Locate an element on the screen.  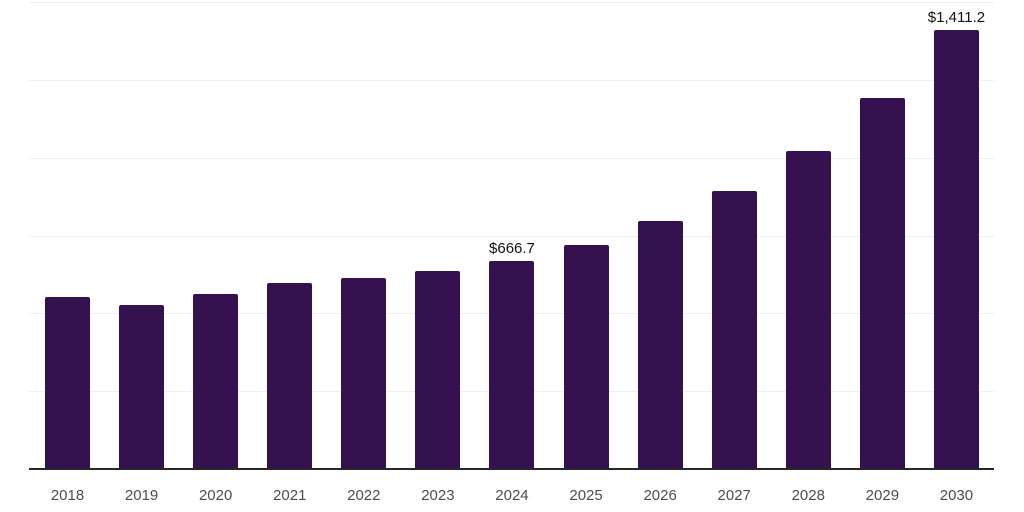
bar-slot-2026 is located at coordinates (660, 235).